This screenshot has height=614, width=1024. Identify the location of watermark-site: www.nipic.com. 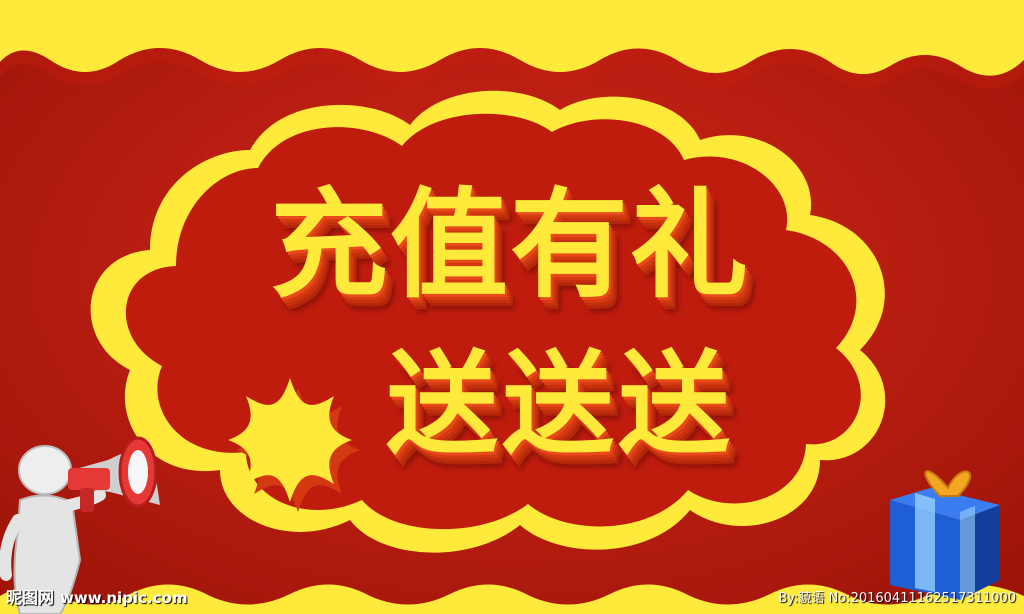
(124, 598).